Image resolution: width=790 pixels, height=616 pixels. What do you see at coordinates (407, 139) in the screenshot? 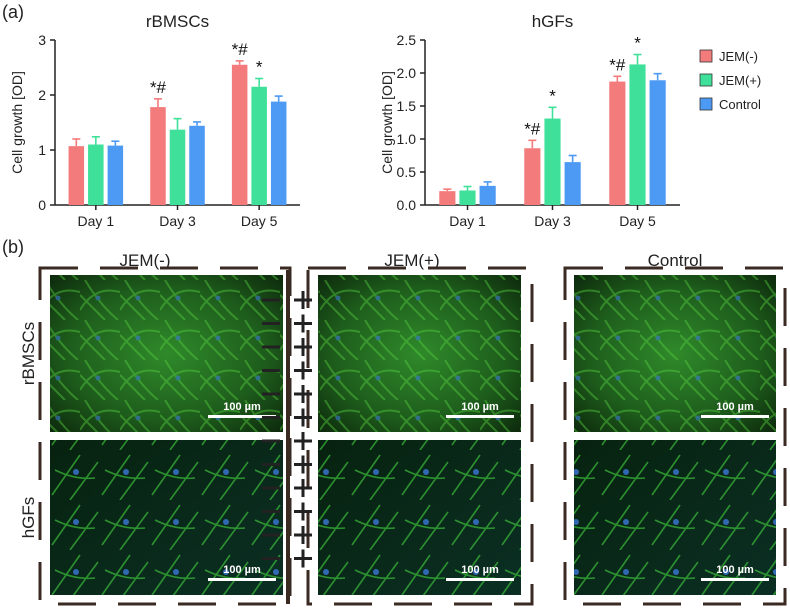
I see `y-tick-label: 1.0` at bounding box center [407, 139].